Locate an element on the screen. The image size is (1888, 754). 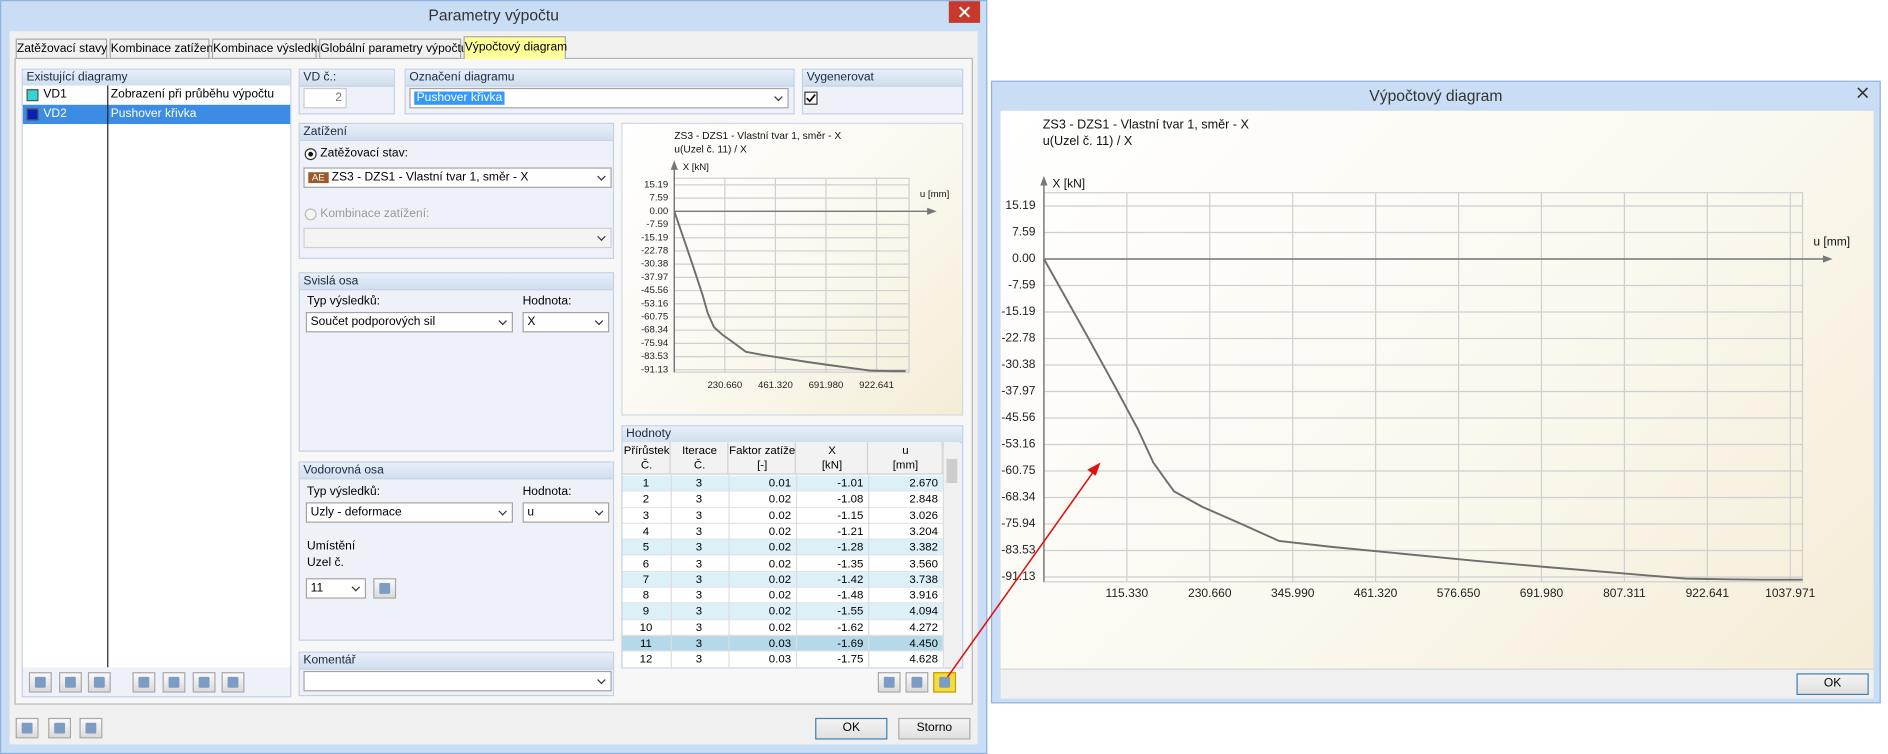
radio-load-case is located at coordinates (310, 154).